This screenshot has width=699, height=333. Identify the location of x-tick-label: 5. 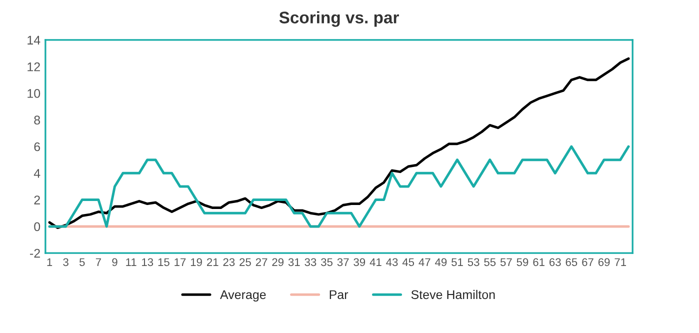
(82, 262).